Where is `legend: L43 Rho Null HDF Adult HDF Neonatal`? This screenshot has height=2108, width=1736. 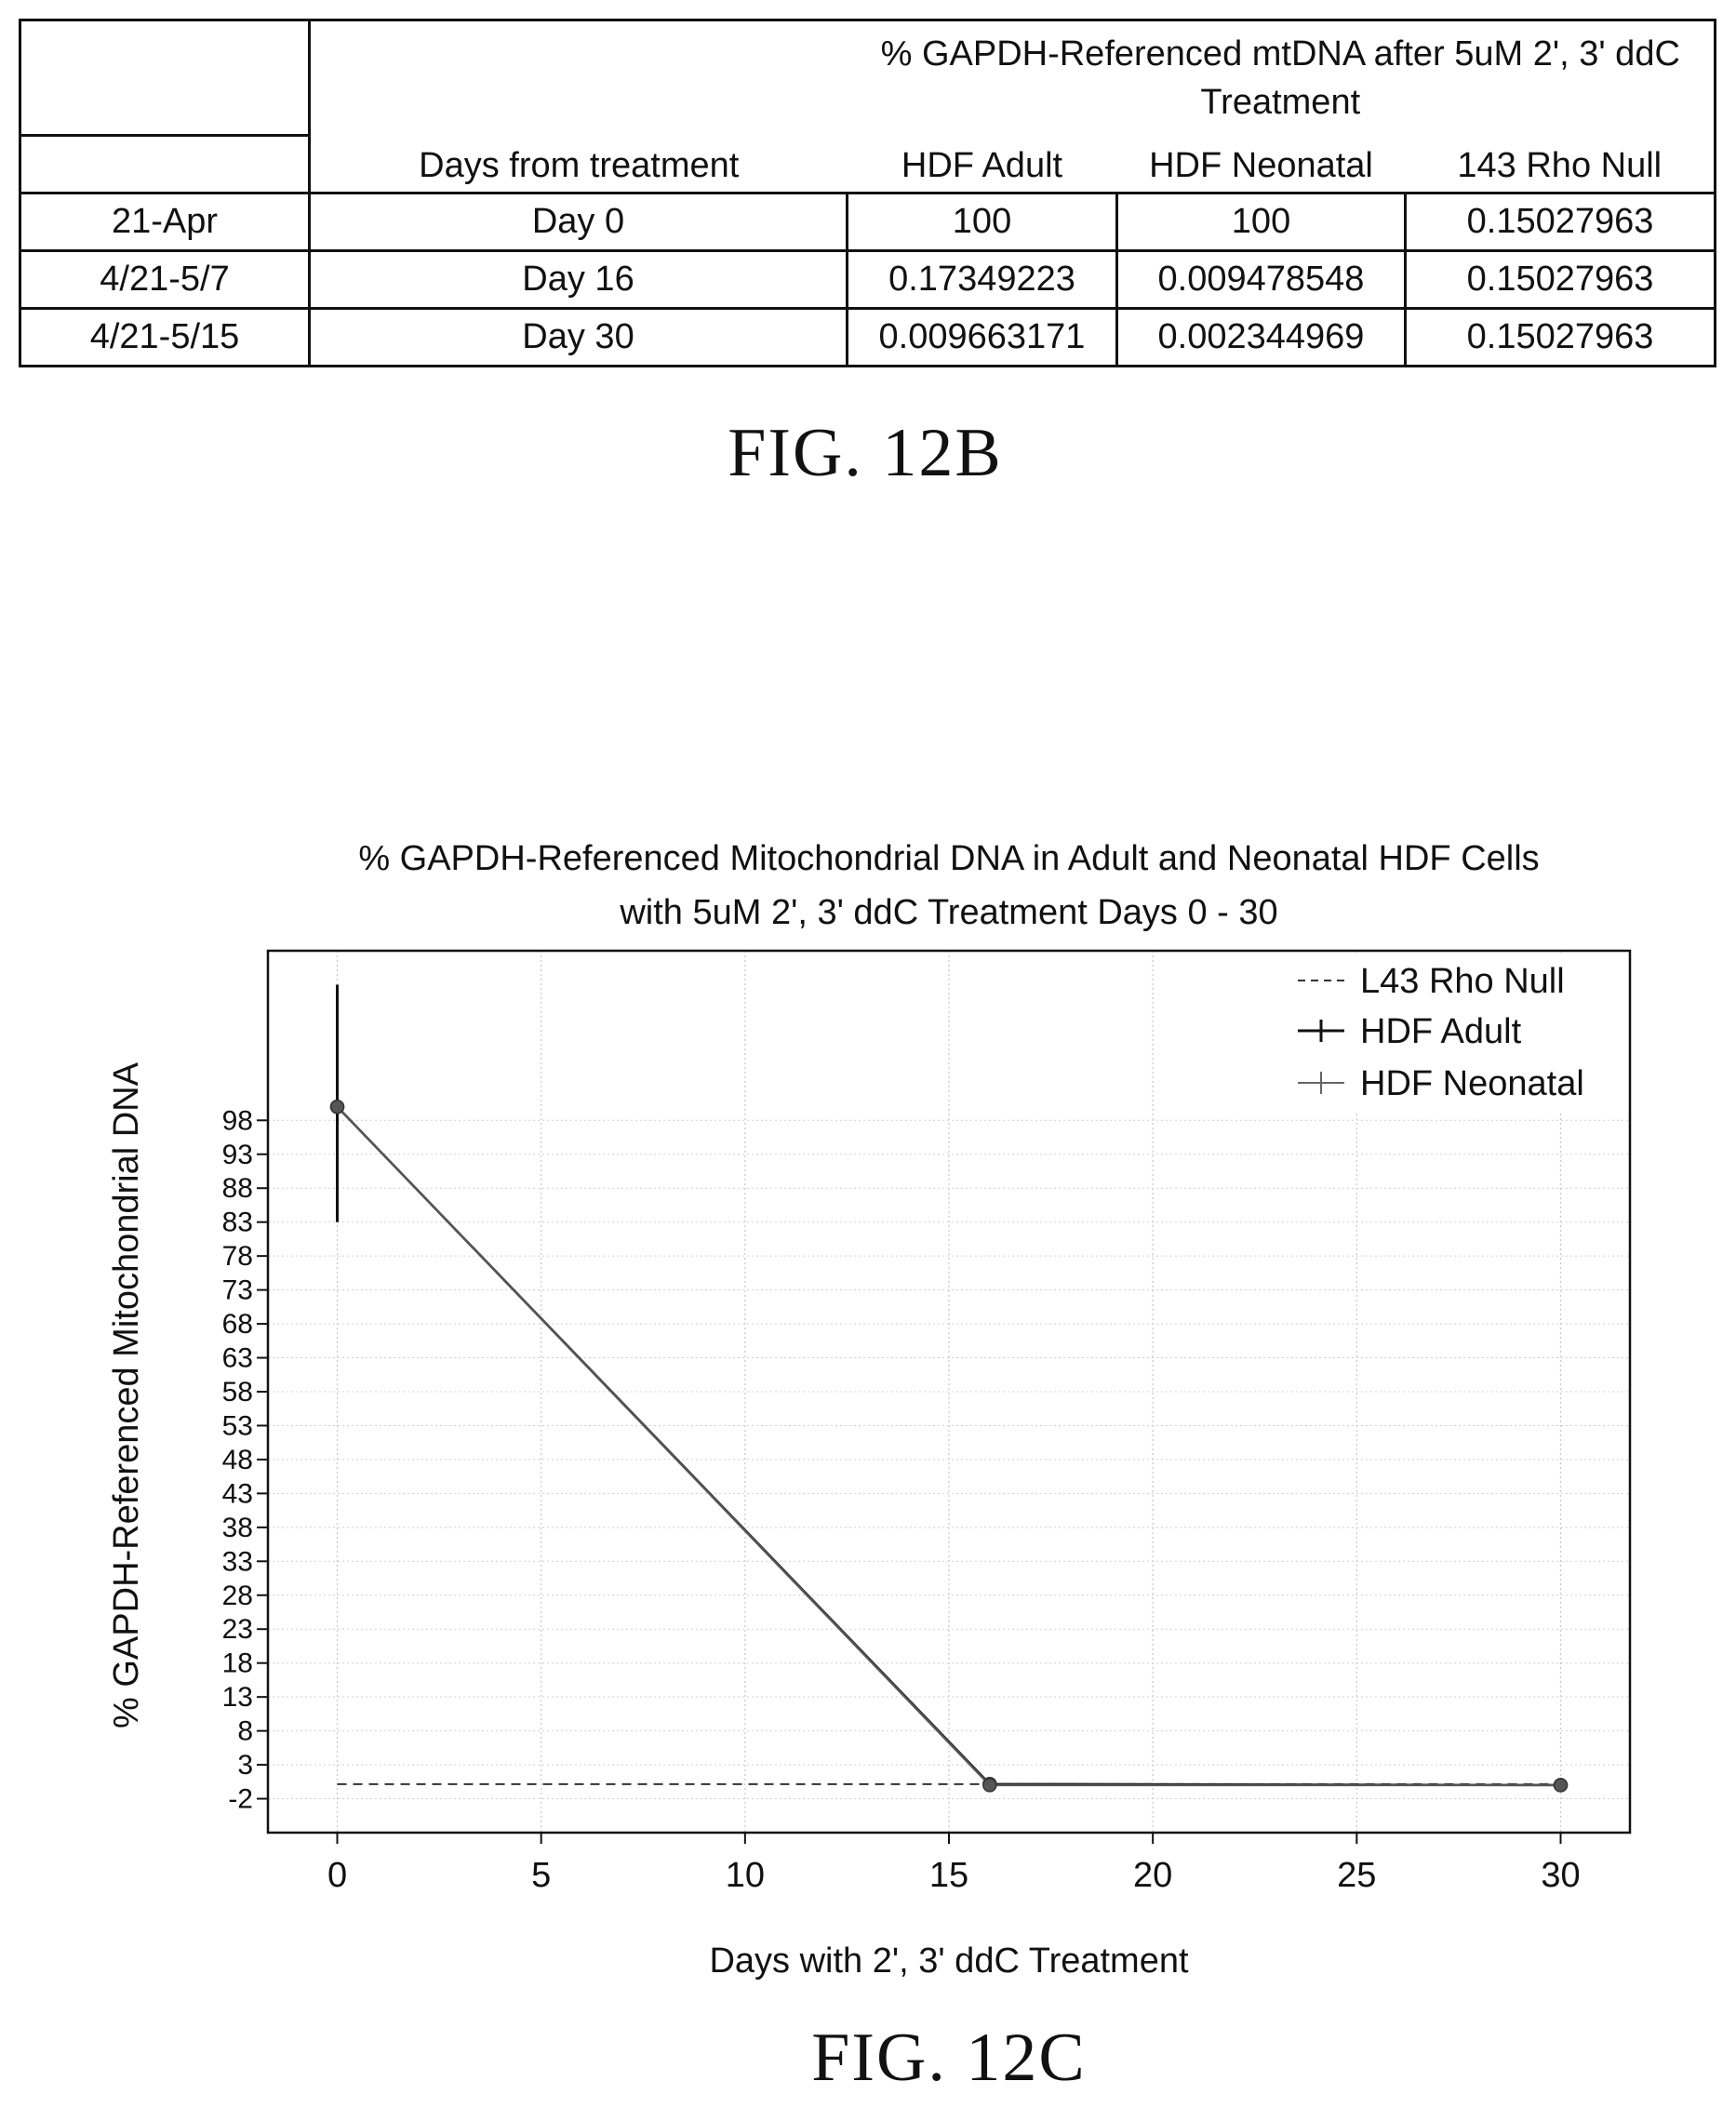
legend: L43 Rho Null HDF Adult HDF Neonatal is located at coordinates (1457, 1033).